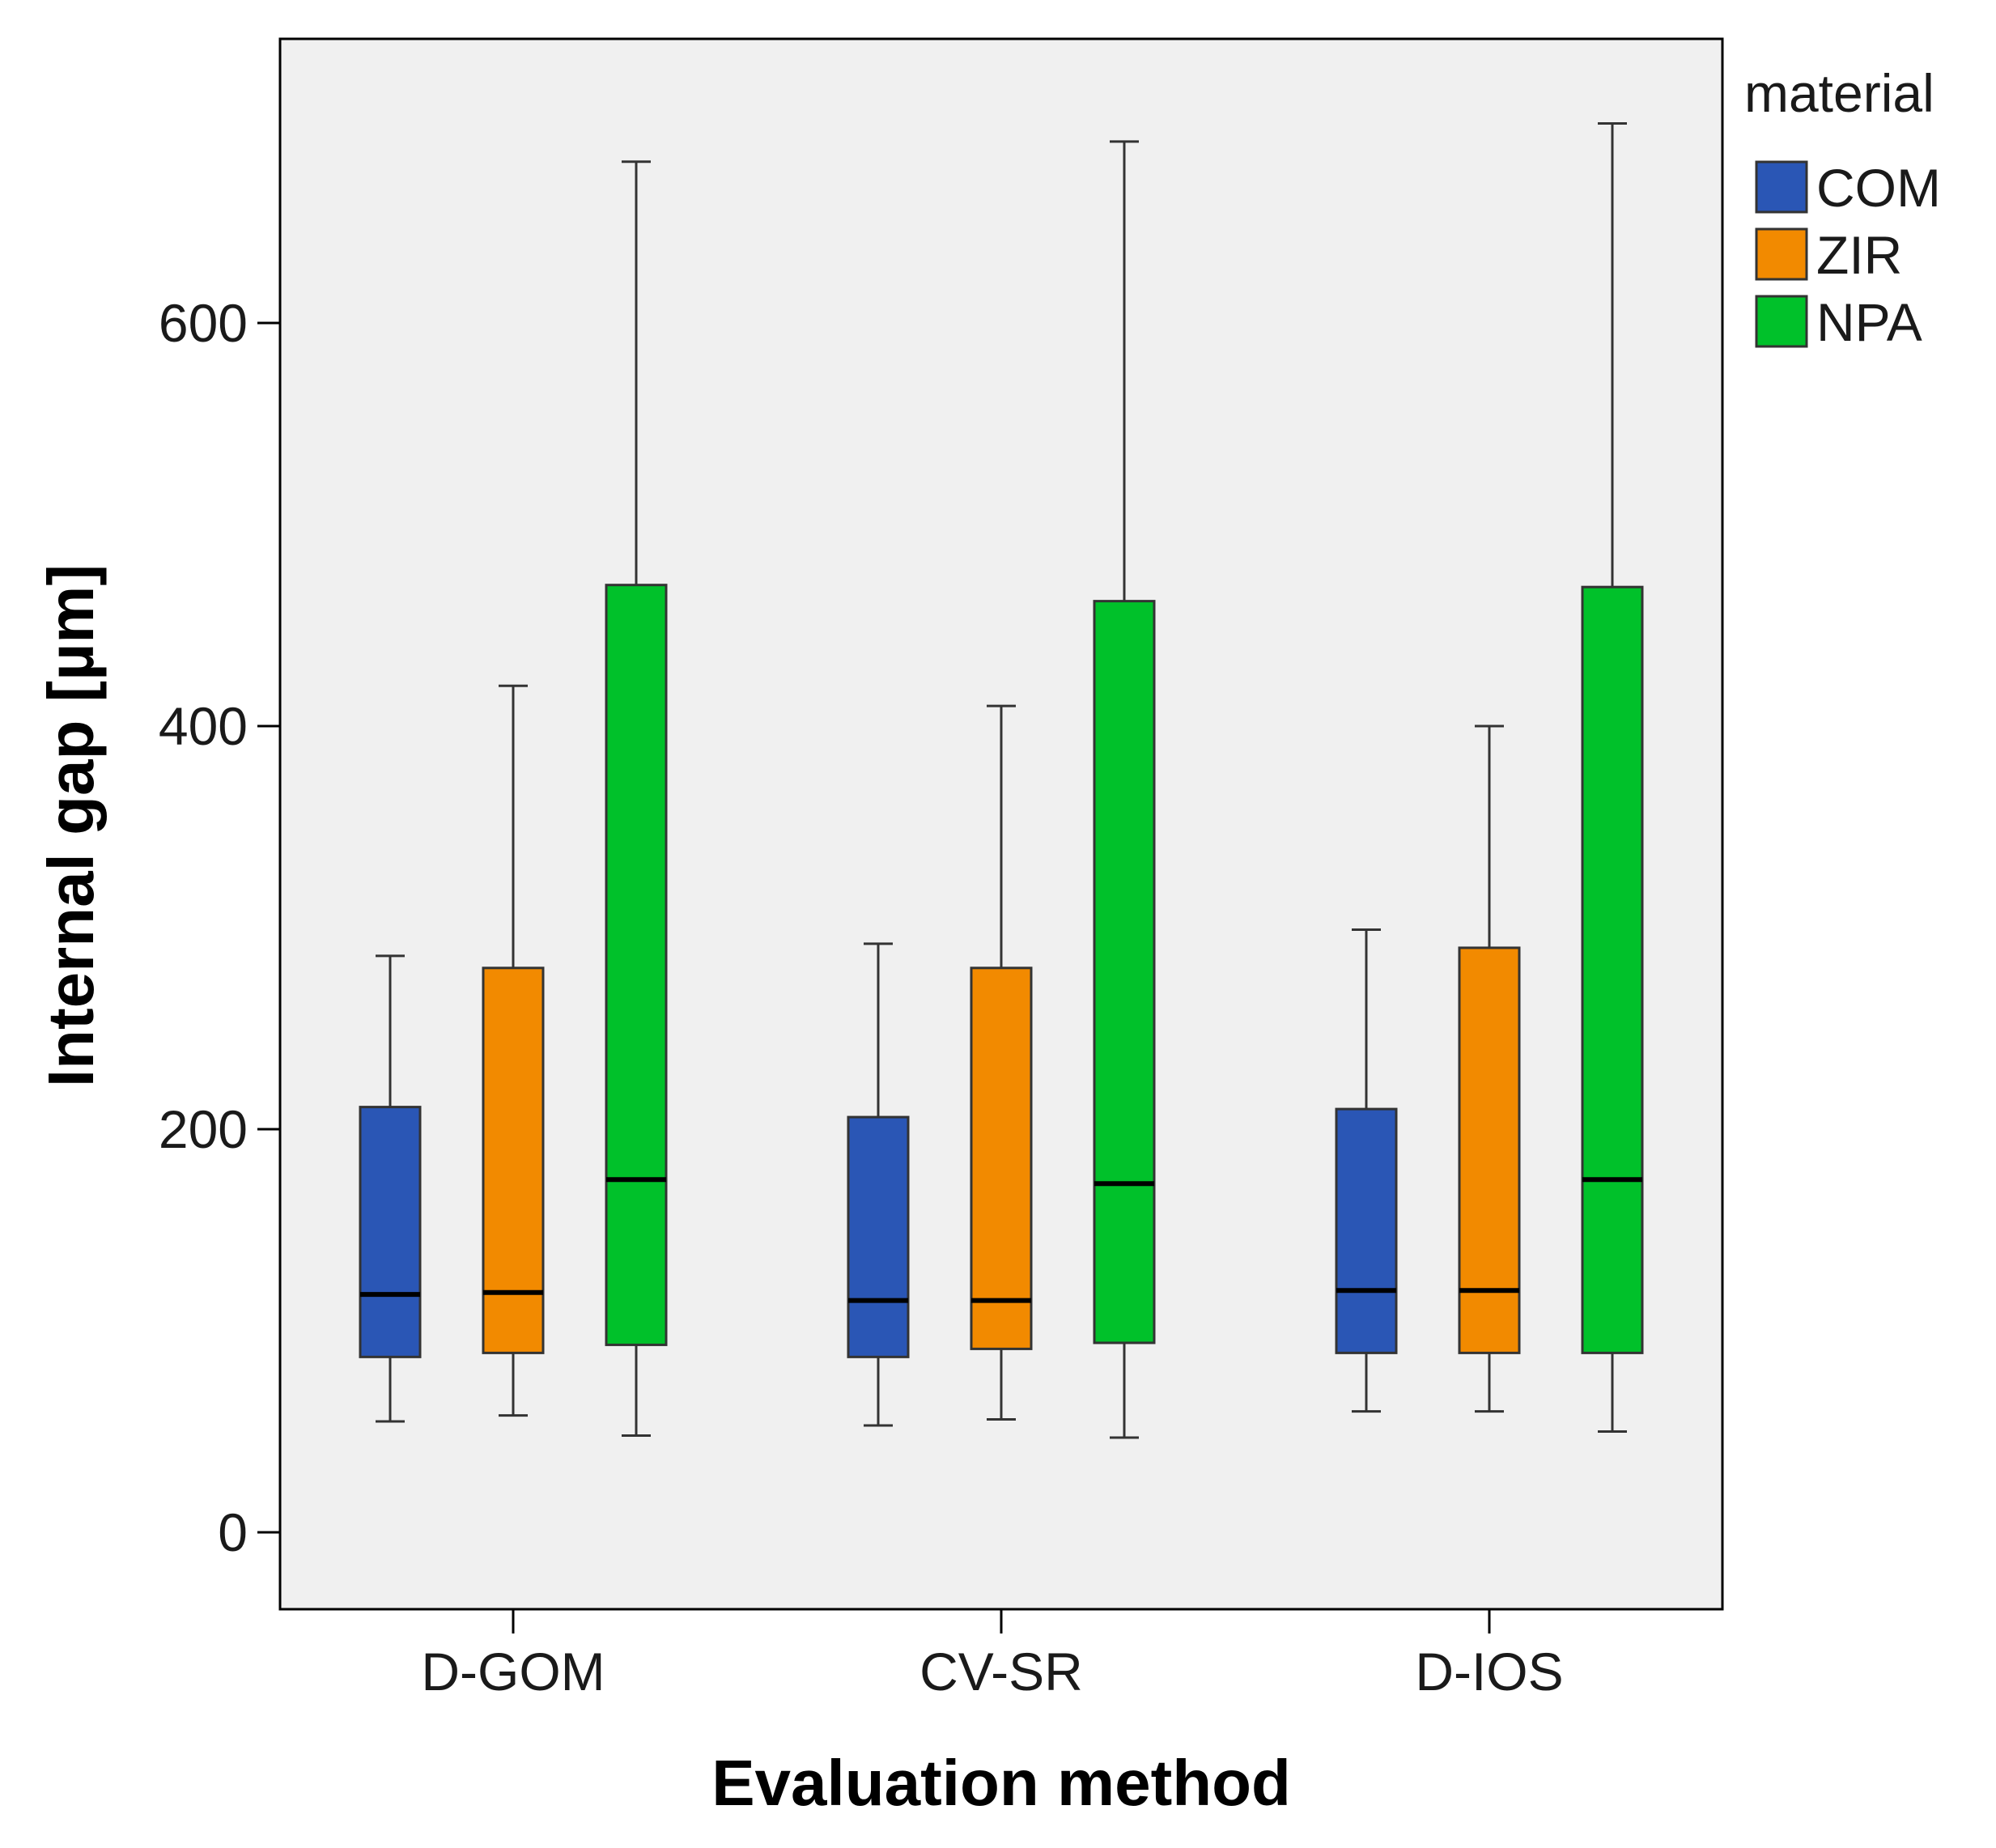  Describe the element at coordinates (1781, 187) in the screenshot. I see `legend-swatch-com` at that location.